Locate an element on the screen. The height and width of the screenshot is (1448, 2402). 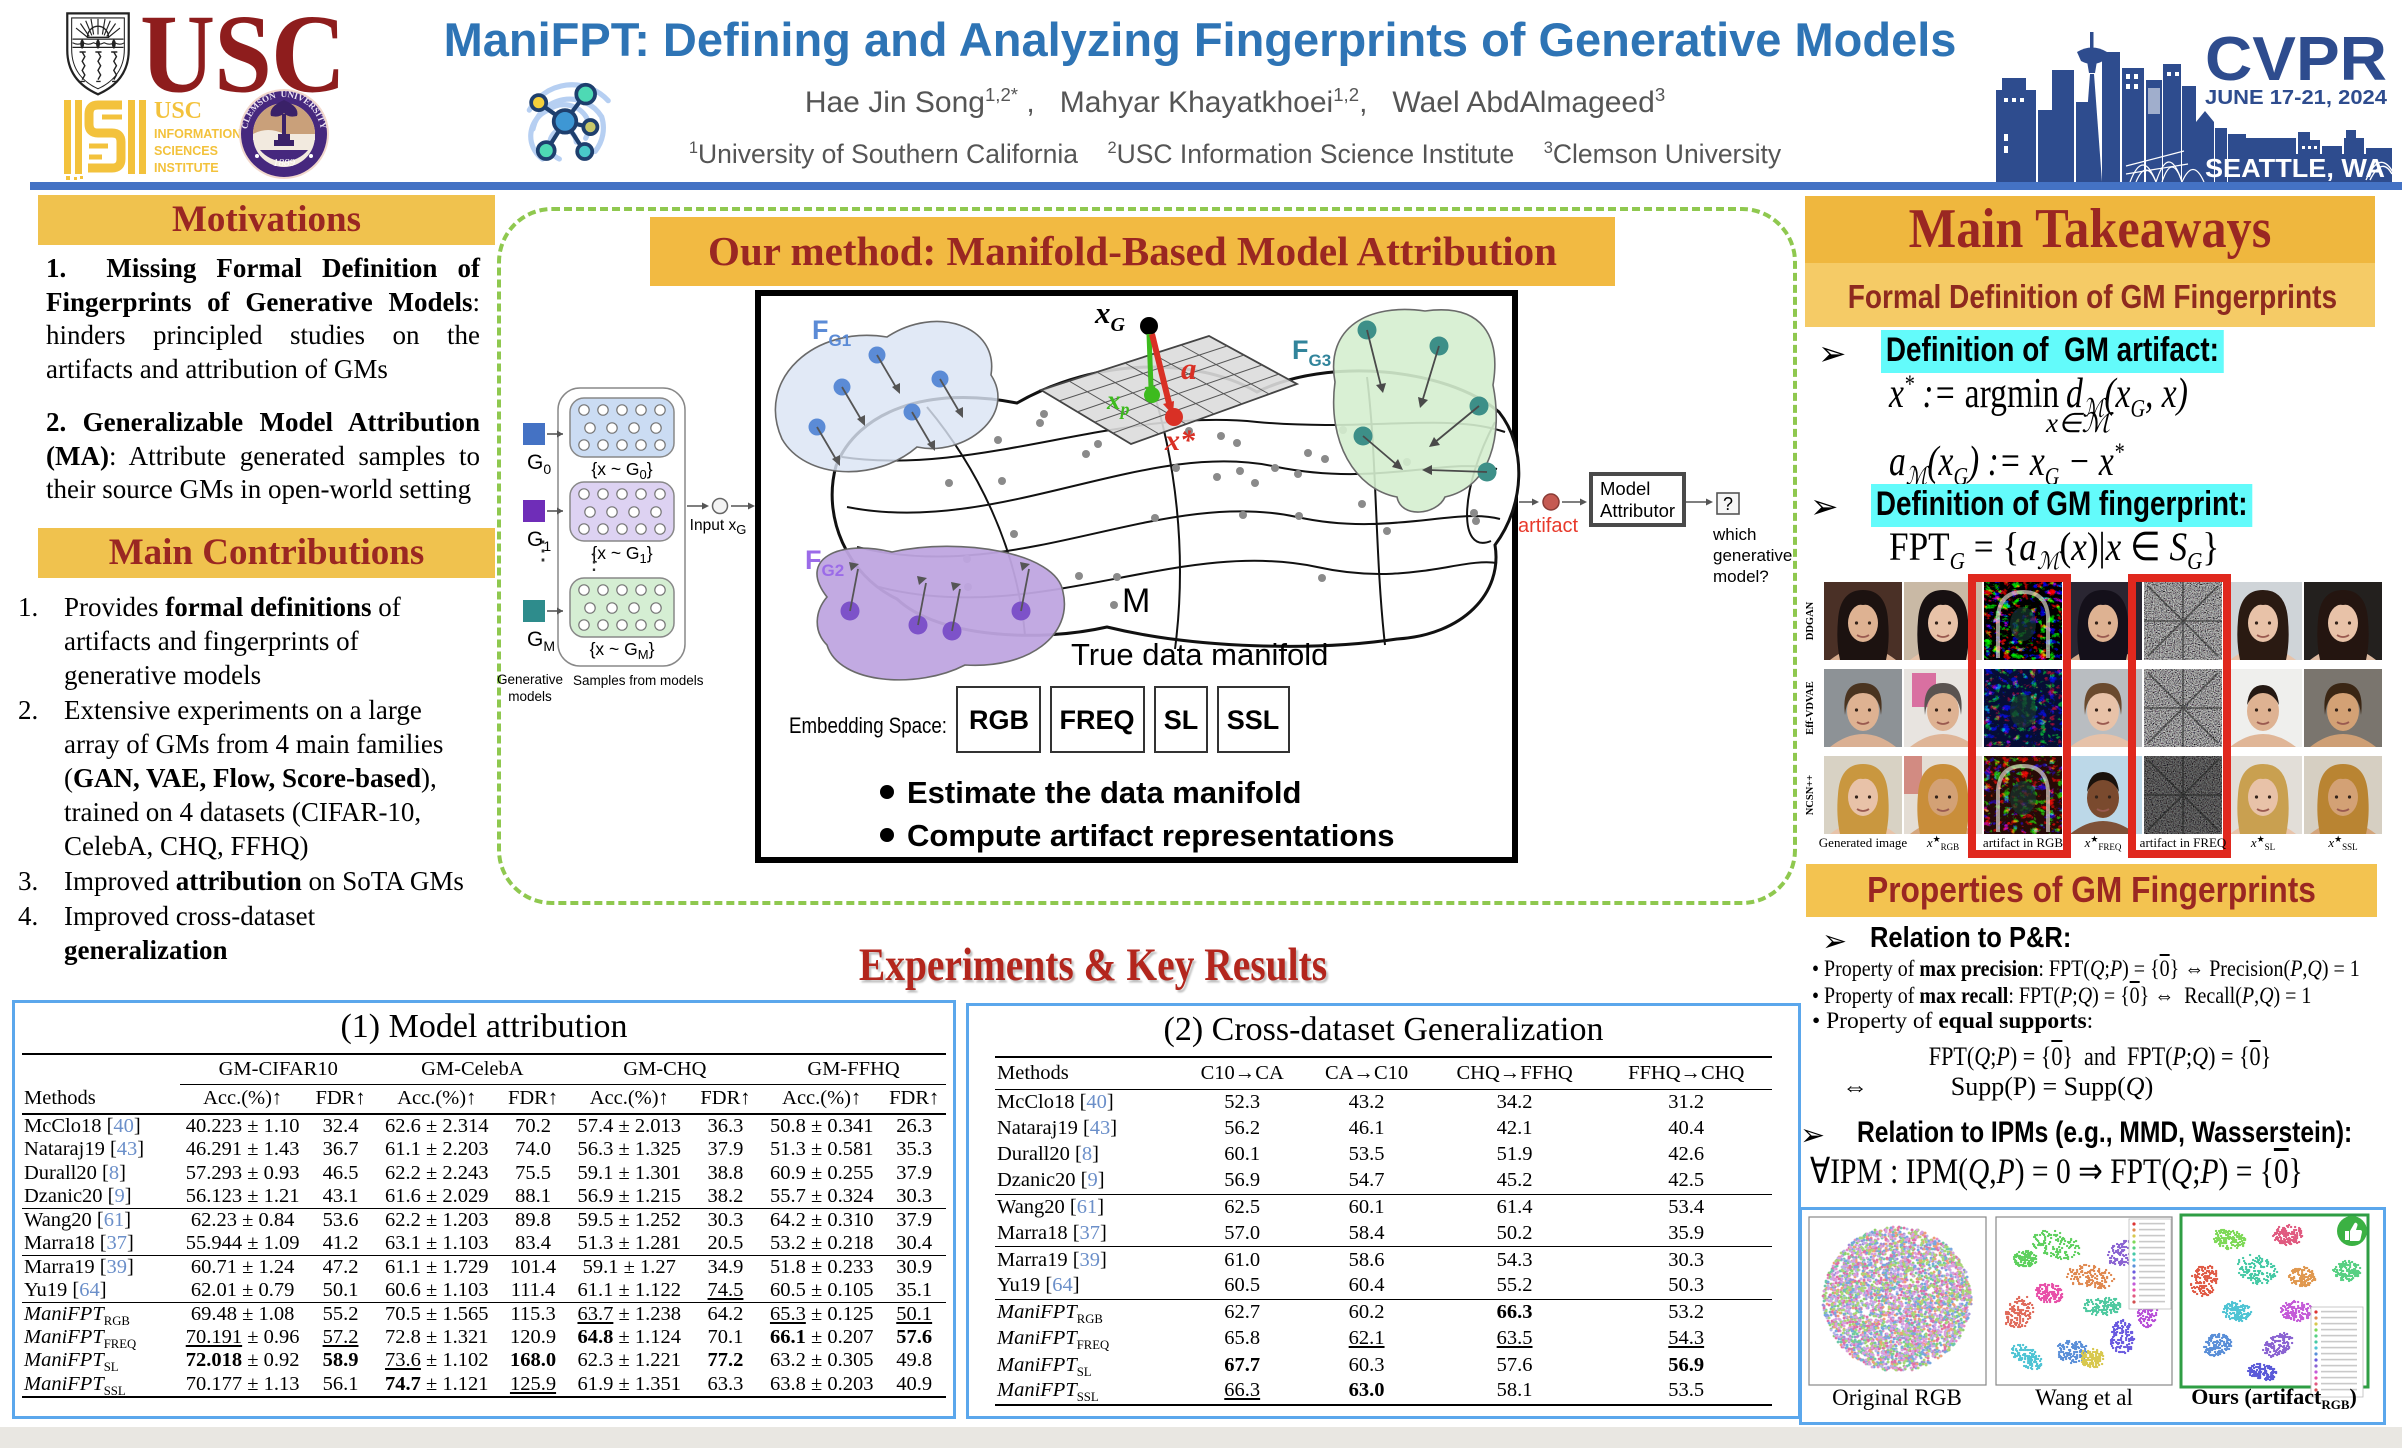
svg-text: model? is located at coordinates (1741, 576).